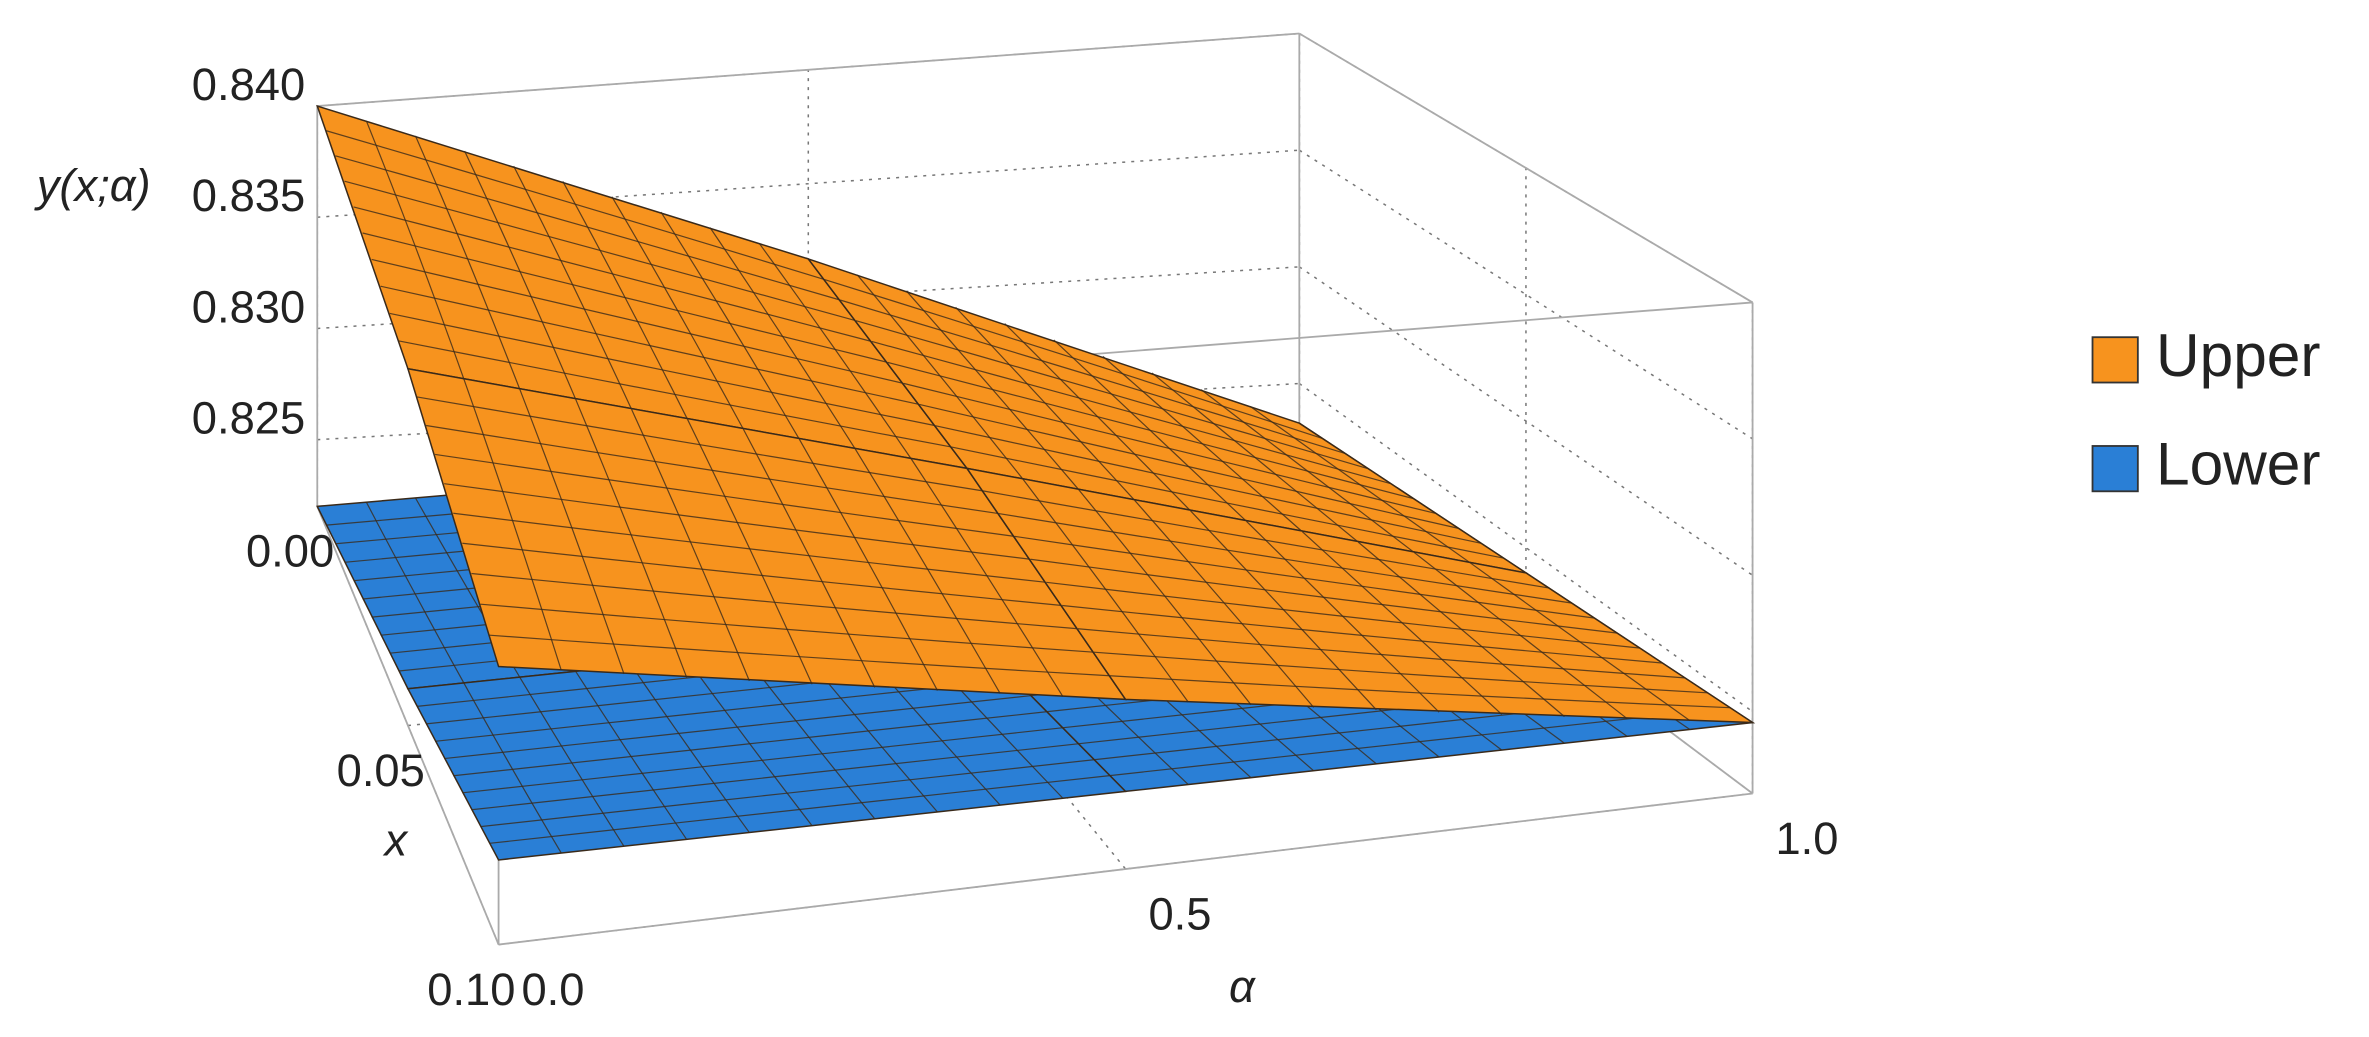 Image resolution: width=2369 pixels, height=1037 pixels. I want to click on legend-label: Upper, so click(2238, 355).